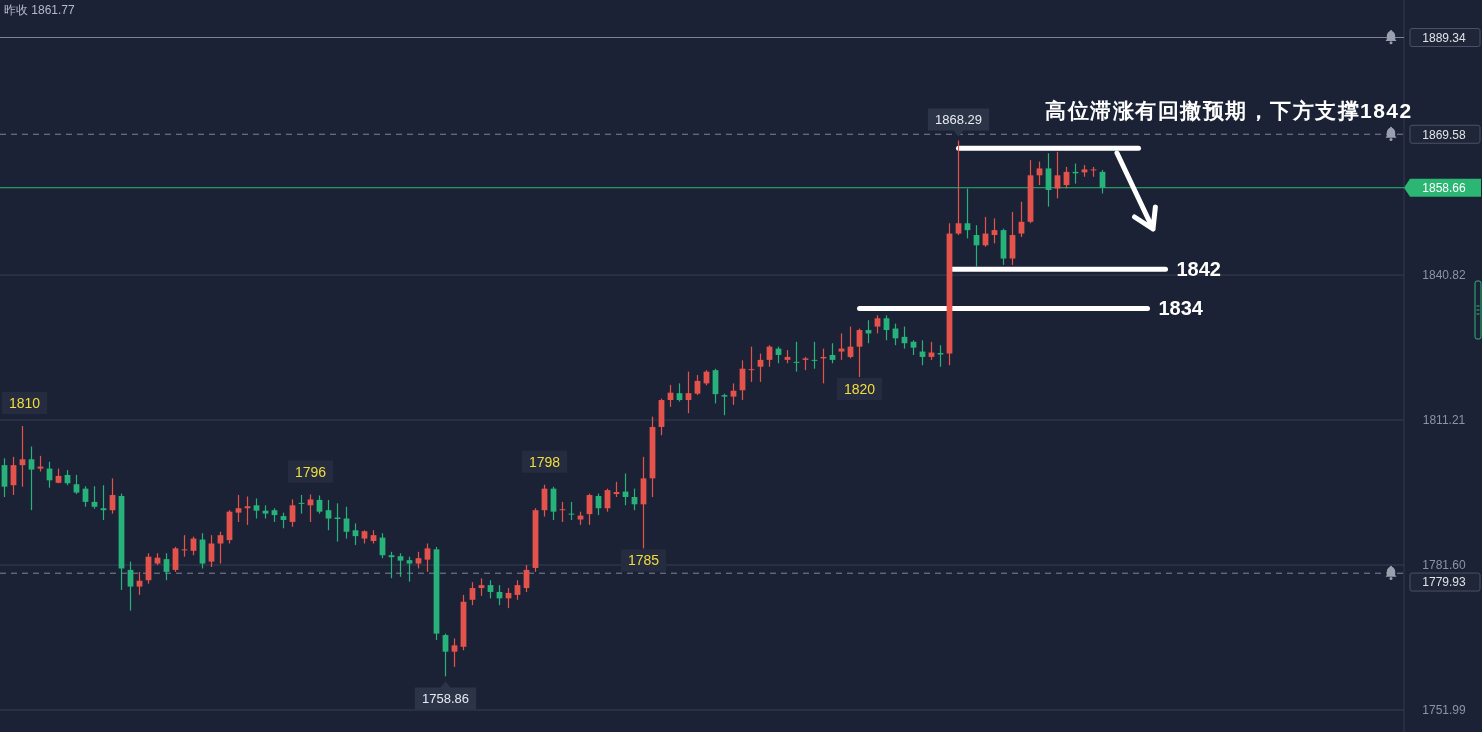  Describe the element at coordinates (310, 471) in the screenshot. I see `annotation: 1796` at that location.